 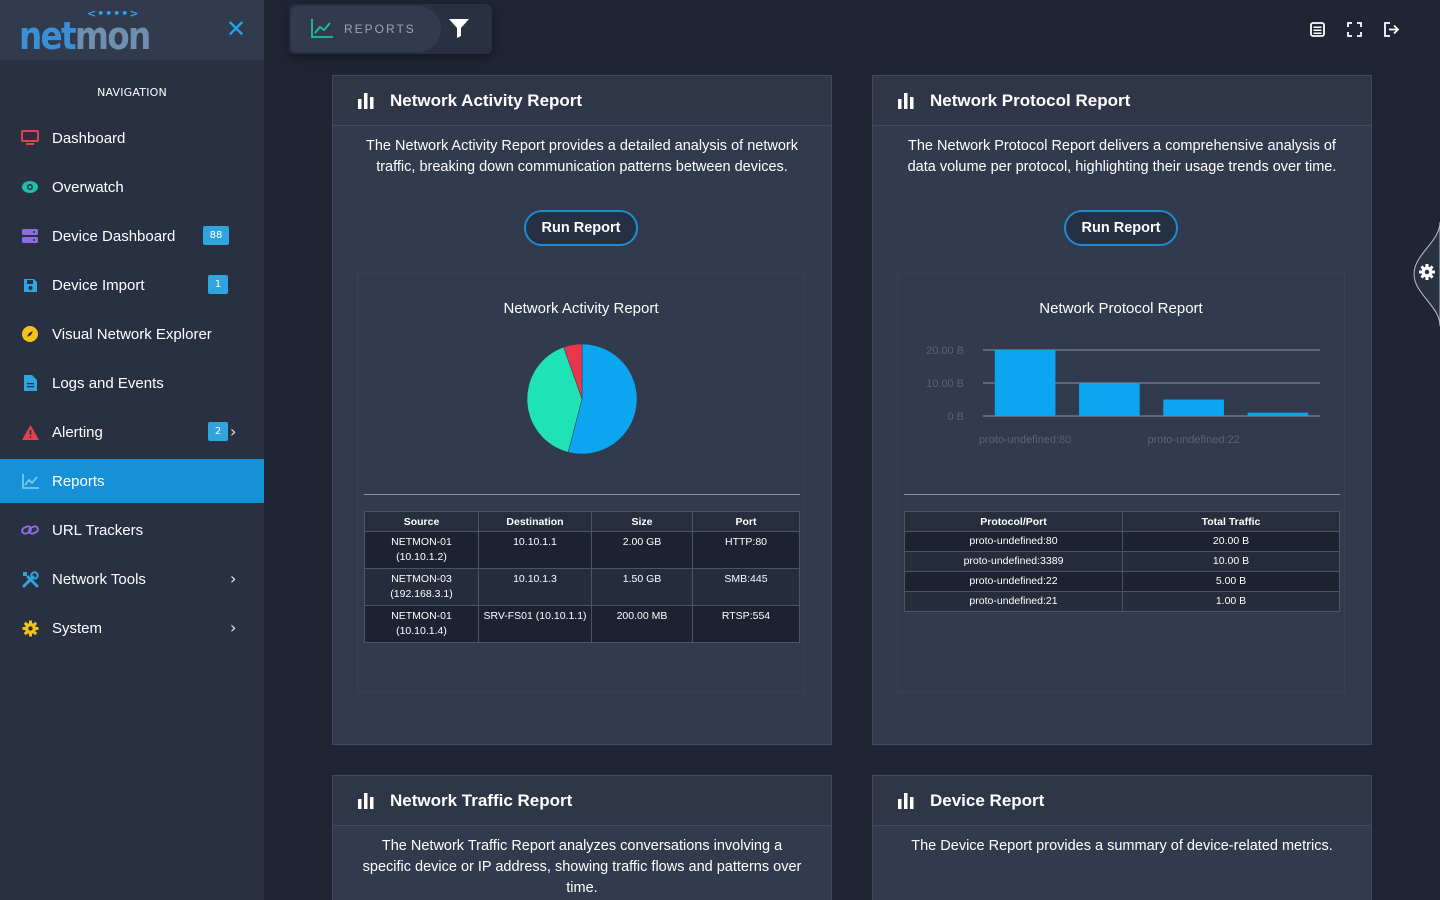 I want to click on sidebar-item-device-import: Device Import 1, so click(x=132, y=285).